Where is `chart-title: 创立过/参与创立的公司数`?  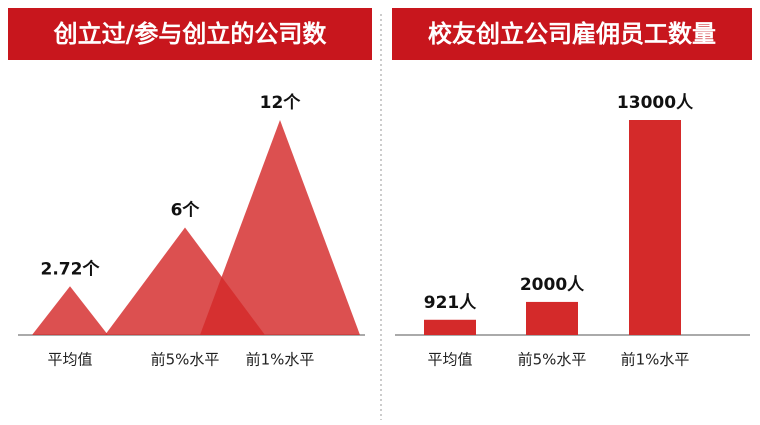
chart-title: 创立过/参与创立的公司数 is located at coordinates (190, 34).